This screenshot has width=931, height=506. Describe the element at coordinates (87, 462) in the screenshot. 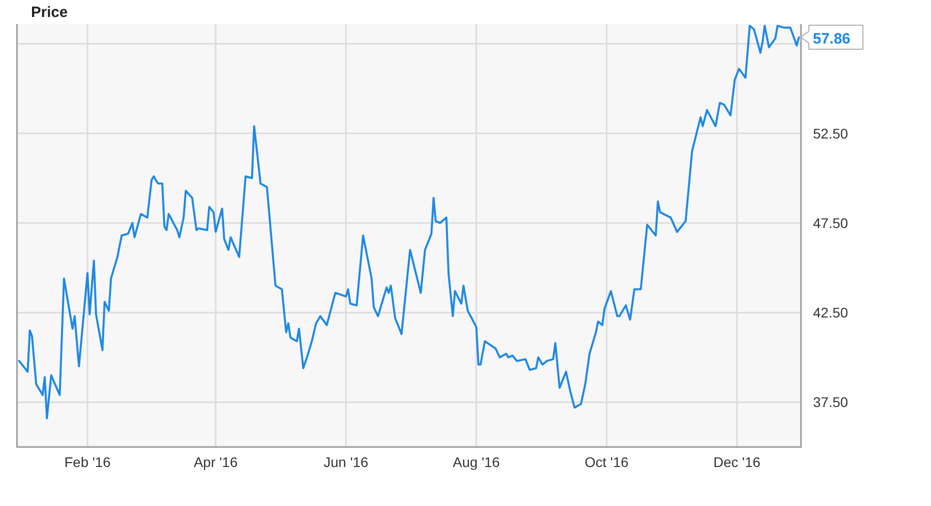

I see `x-tick-label: Feb '16` at that location.